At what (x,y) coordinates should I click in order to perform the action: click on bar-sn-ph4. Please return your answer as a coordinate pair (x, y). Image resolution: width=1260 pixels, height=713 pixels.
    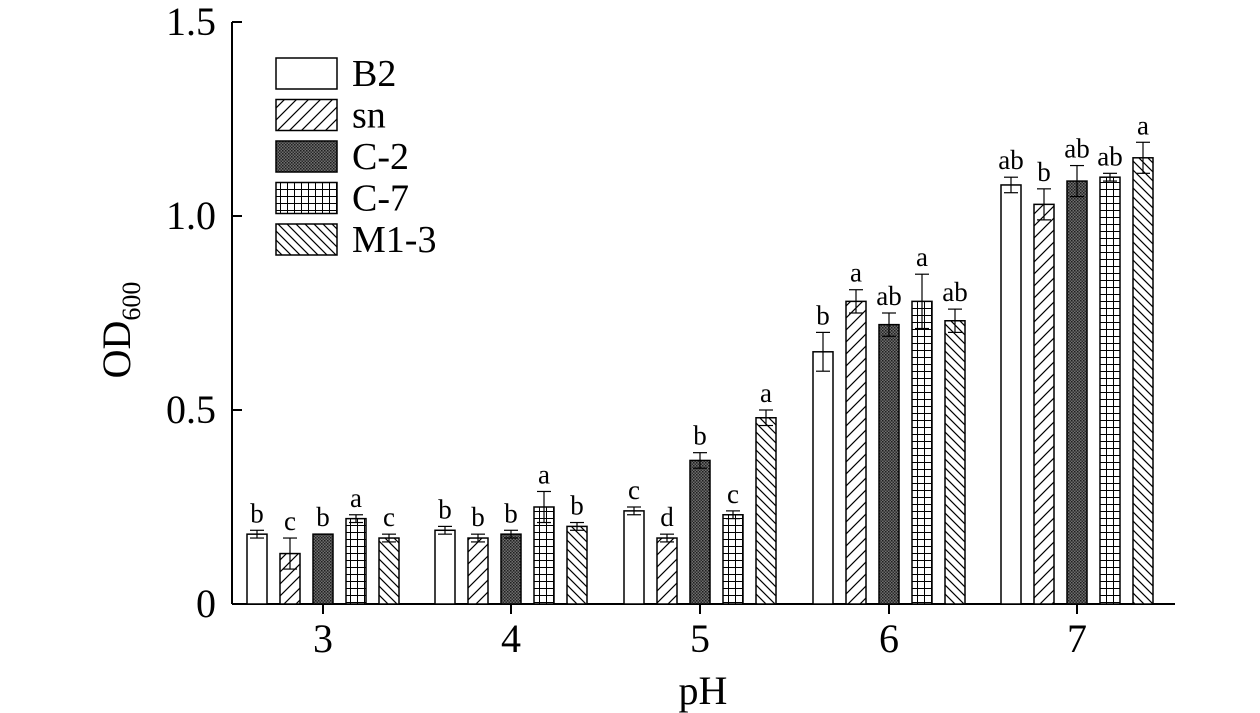
    Looking at the image, I should click on (478, 571).